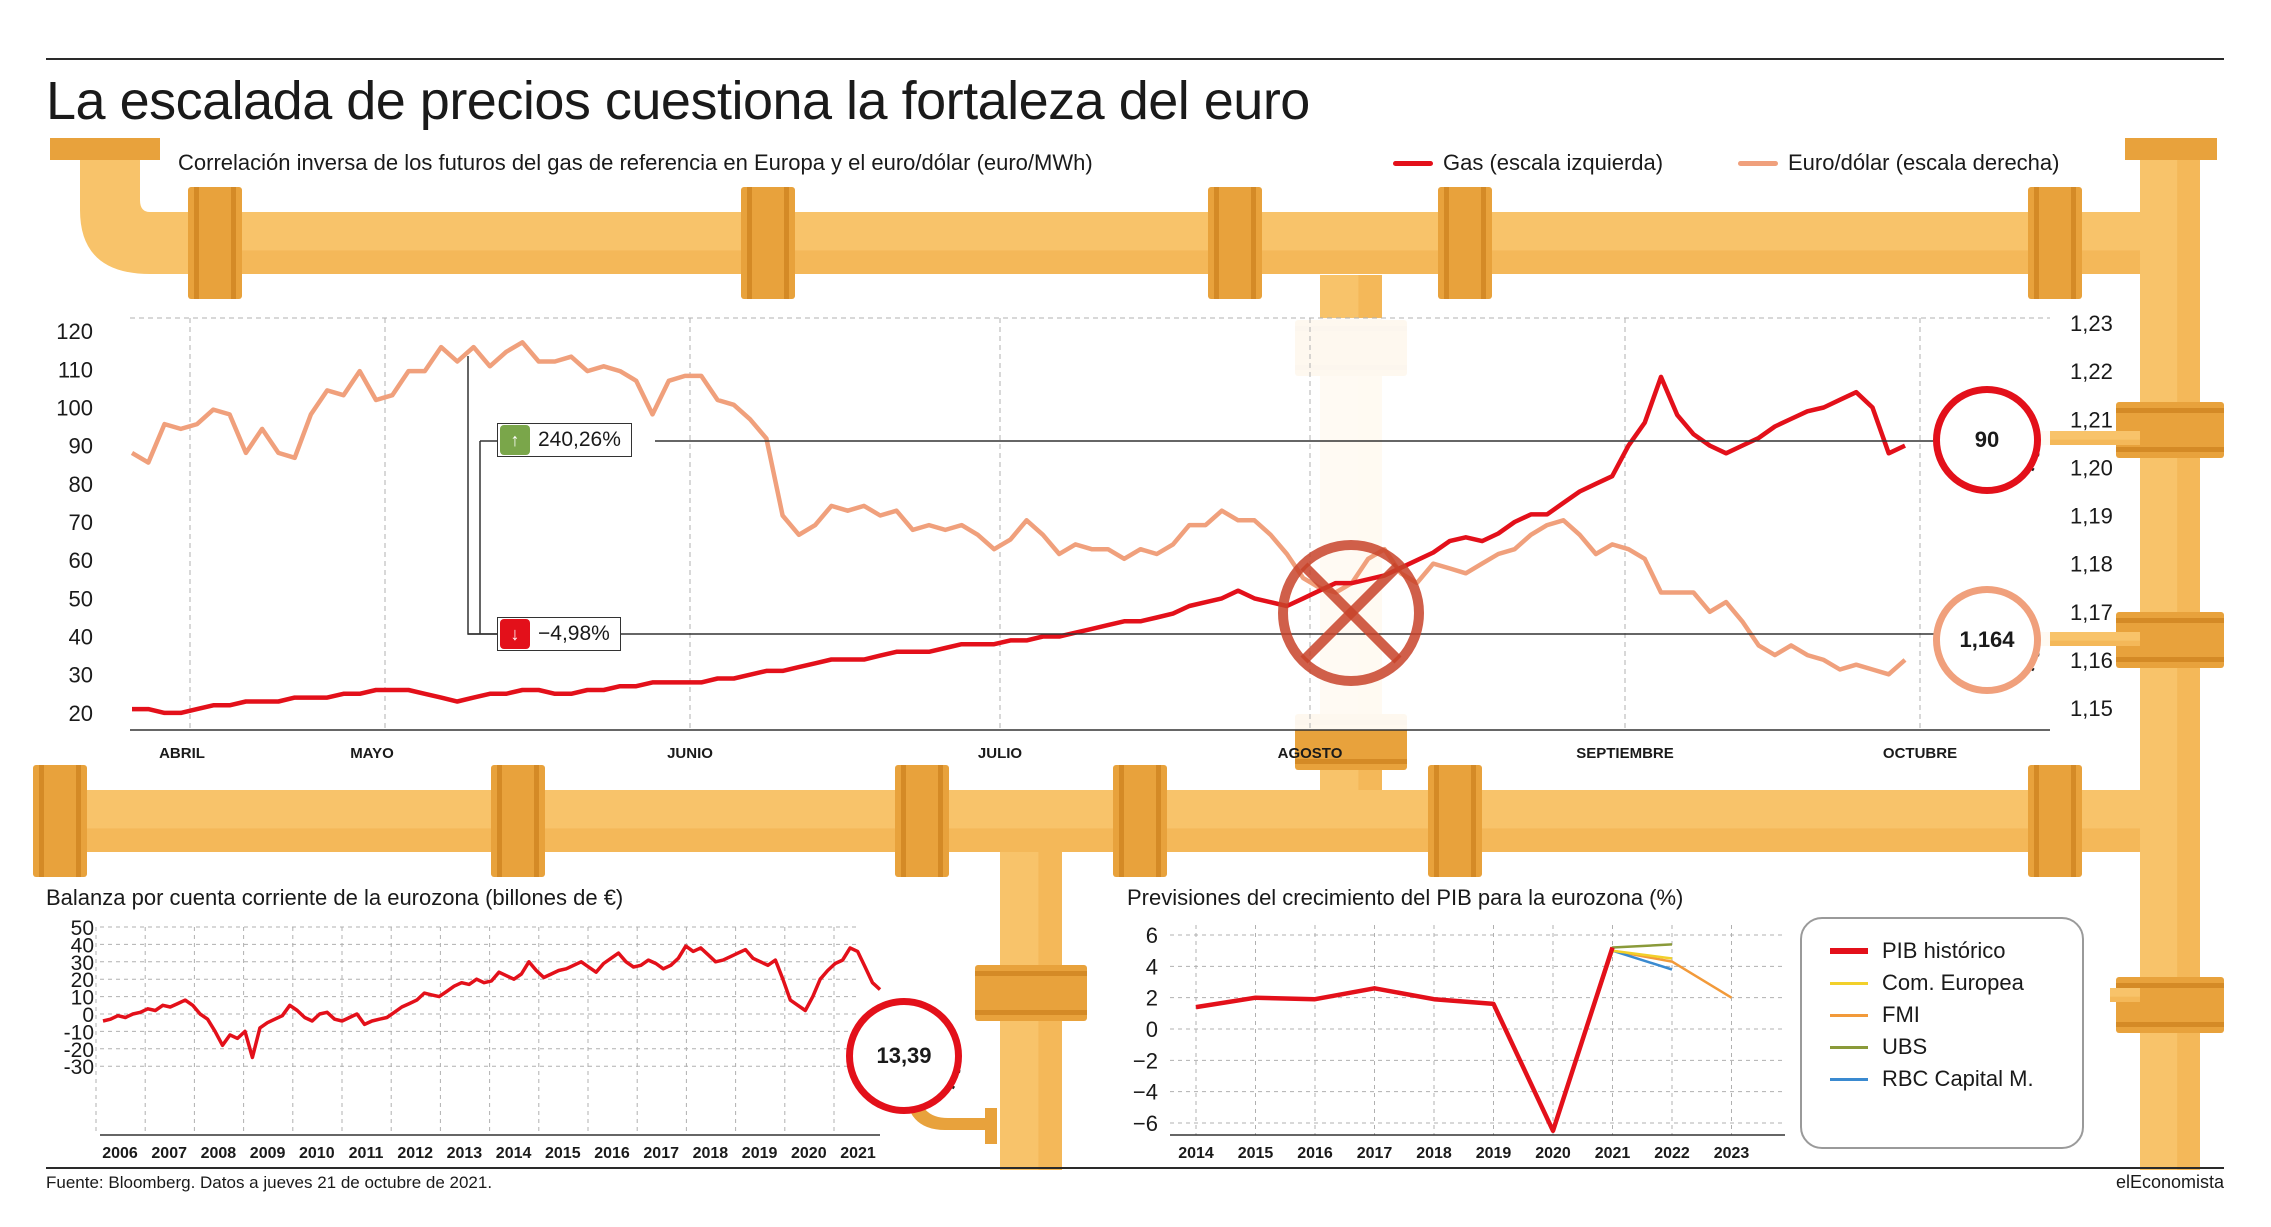  What do you see at coordinates (75, 369) in the screenshot?
I see `y-left-tick-label: 110` at bounding box center [75, 369].